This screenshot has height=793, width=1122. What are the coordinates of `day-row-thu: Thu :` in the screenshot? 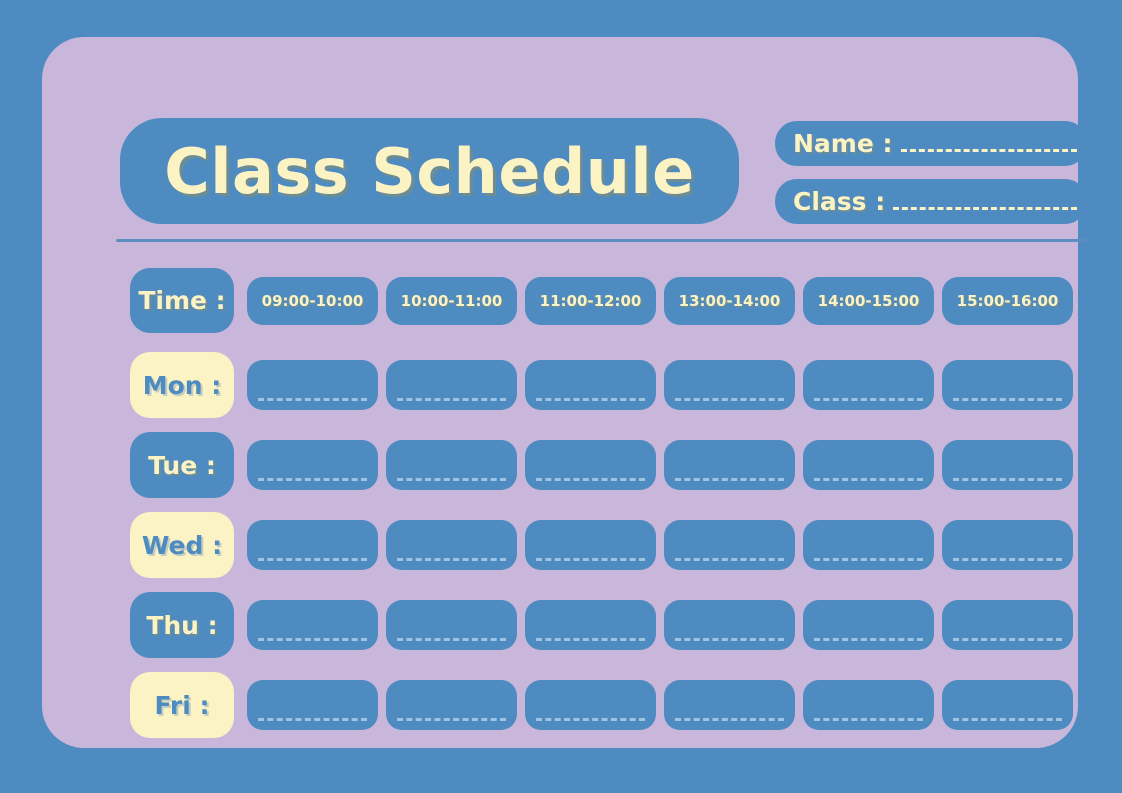 It's located at (601, 625).